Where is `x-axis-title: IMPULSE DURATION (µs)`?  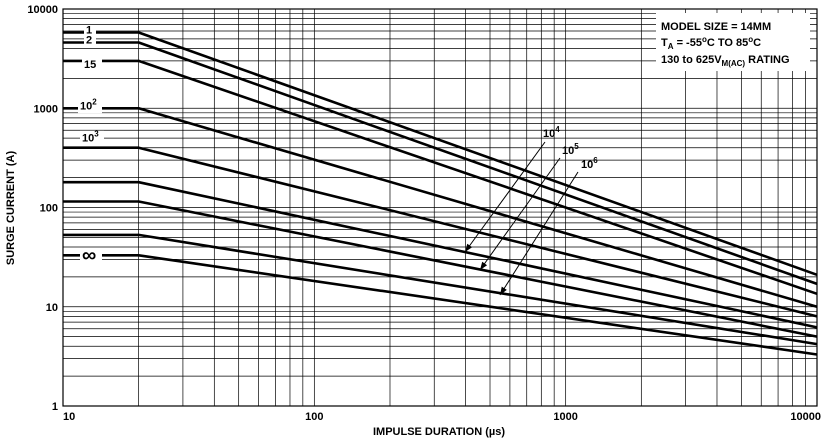 x-axis-title: IMPULSE DURATION (µs) is located at coordinates (439, 432).